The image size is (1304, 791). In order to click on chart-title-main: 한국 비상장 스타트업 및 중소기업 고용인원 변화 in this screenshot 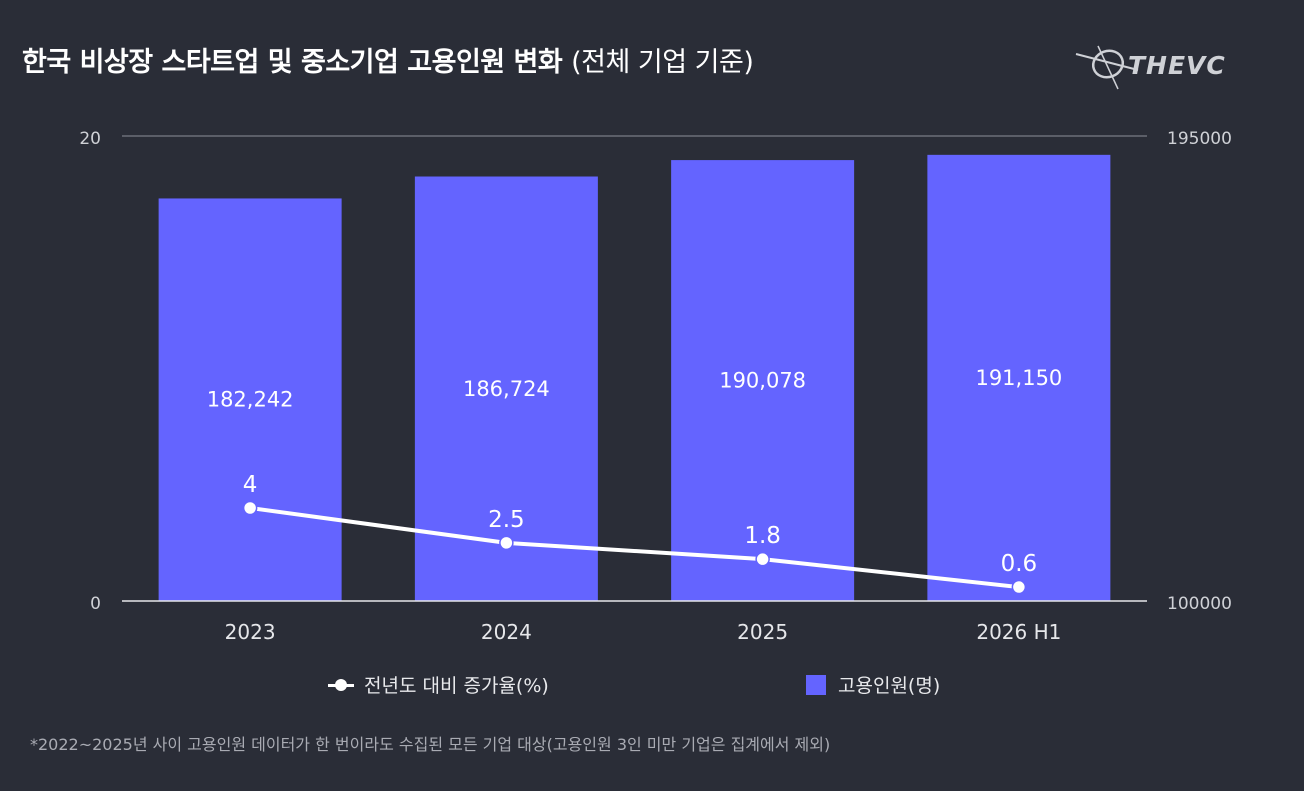, I will do `click(292, 62)`.